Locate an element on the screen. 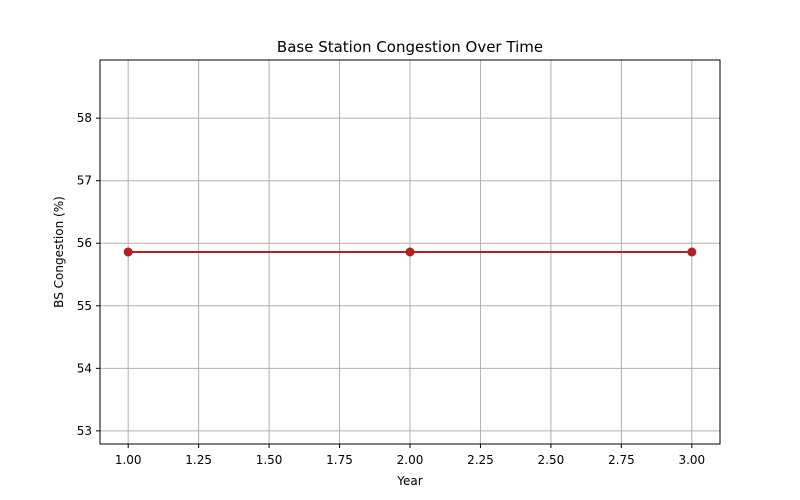 This screenshot has width=800, height=500. x-tick-label: 1.00 is located at coordinates (128, 460).